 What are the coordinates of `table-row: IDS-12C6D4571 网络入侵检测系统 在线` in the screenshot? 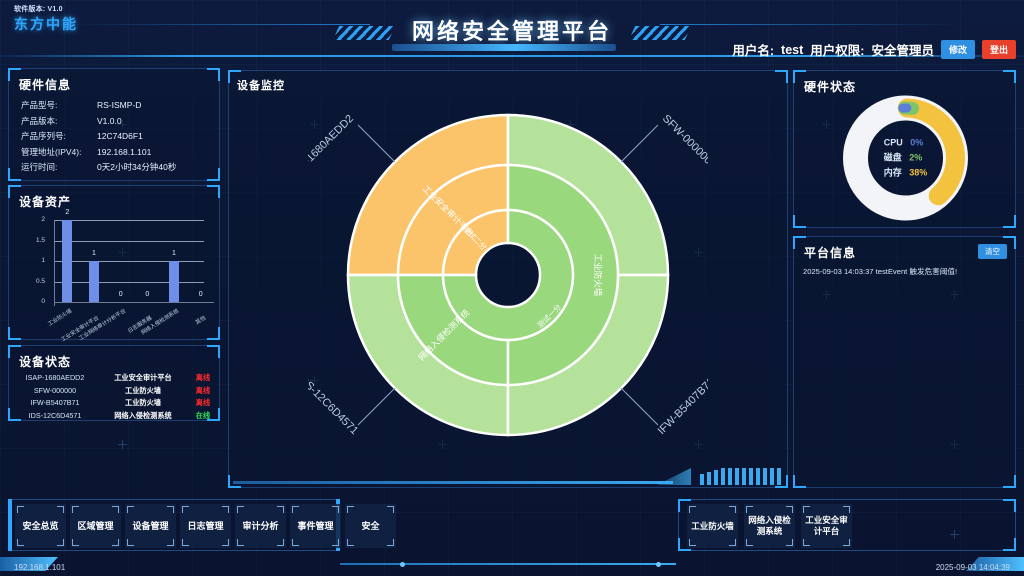 It's located at (115, 416).